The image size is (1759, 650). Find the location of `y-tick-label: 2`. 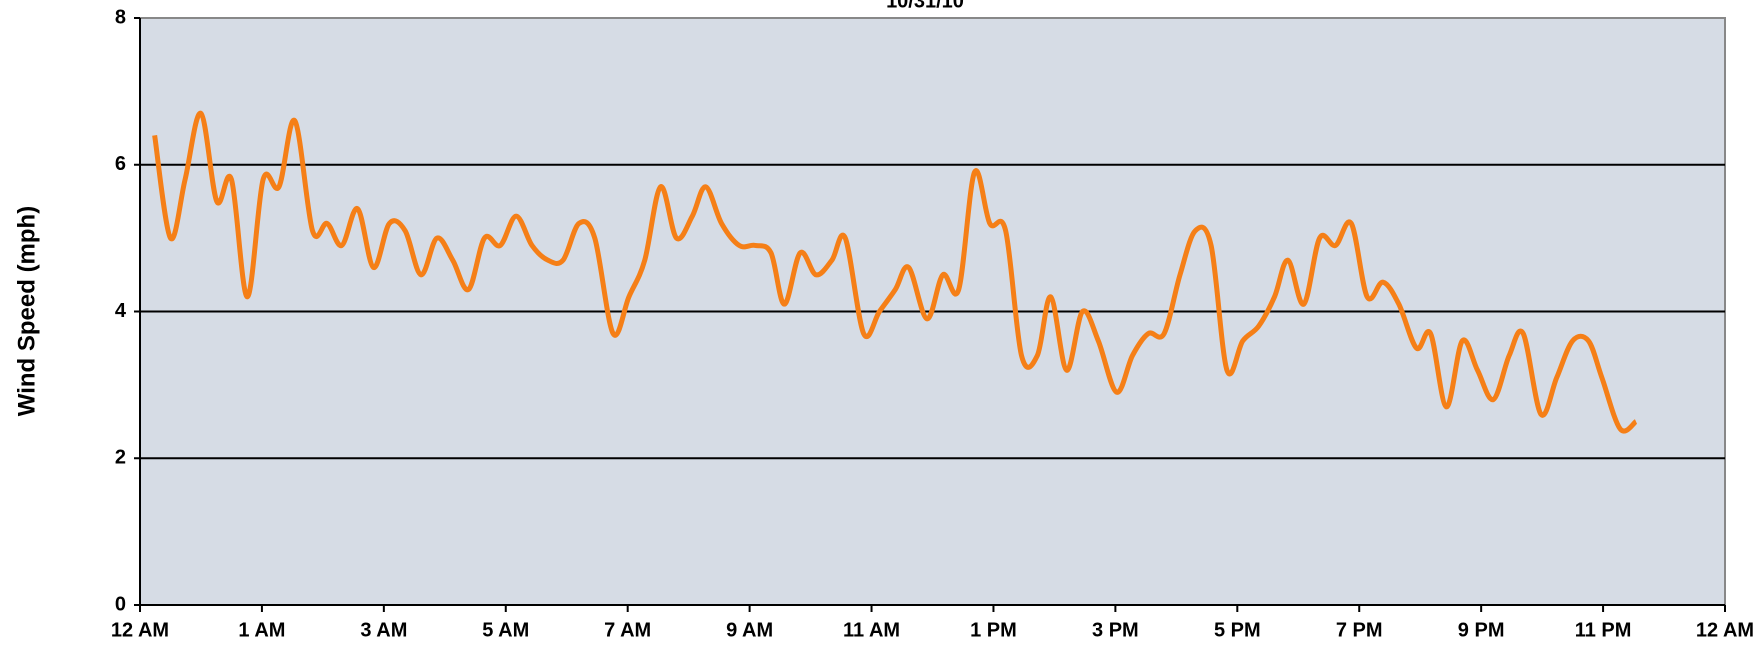

y-tick-label: 2 is located at coordinates (120, 458).